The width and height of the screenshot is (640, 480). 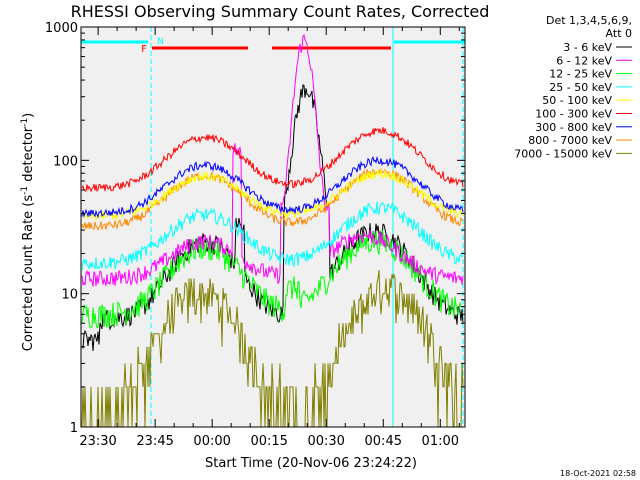 I want to click on y-tick-label: 10, so click(x=69, y=295).